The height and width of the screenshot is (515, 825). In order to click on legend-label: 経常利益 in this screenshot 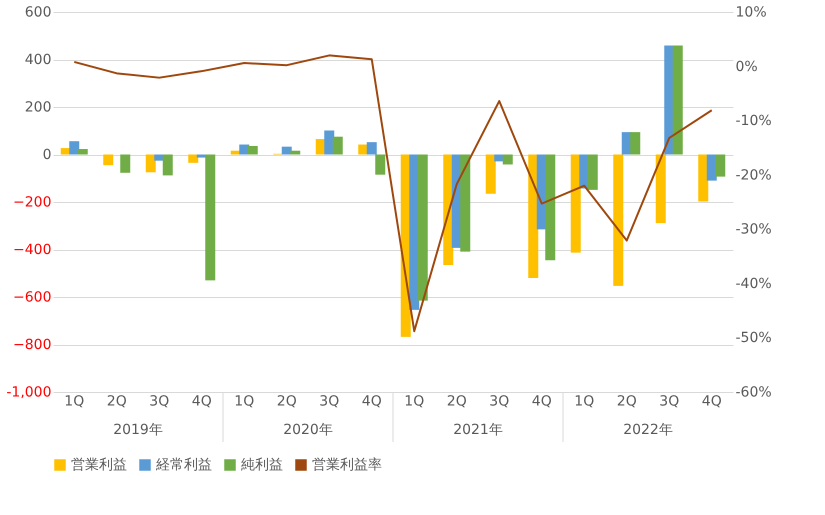, I will do `click(183, 465)`.